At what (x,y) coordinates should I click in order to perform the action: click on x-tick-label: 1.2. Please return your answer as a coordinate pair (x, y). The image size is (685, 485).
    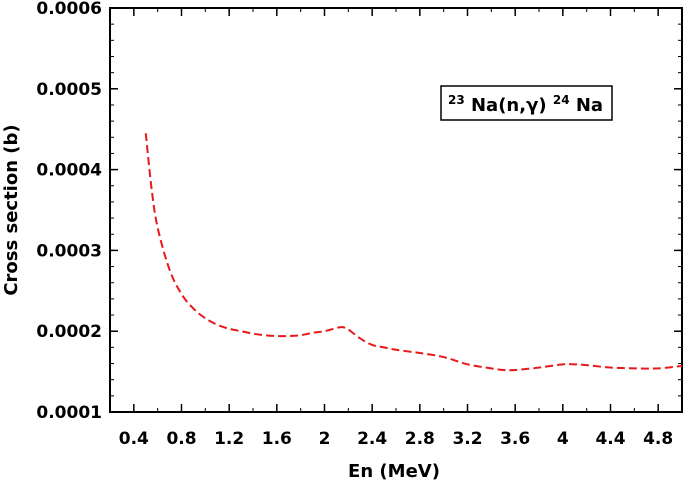
    Looking at the image, I should click on (229, 439).